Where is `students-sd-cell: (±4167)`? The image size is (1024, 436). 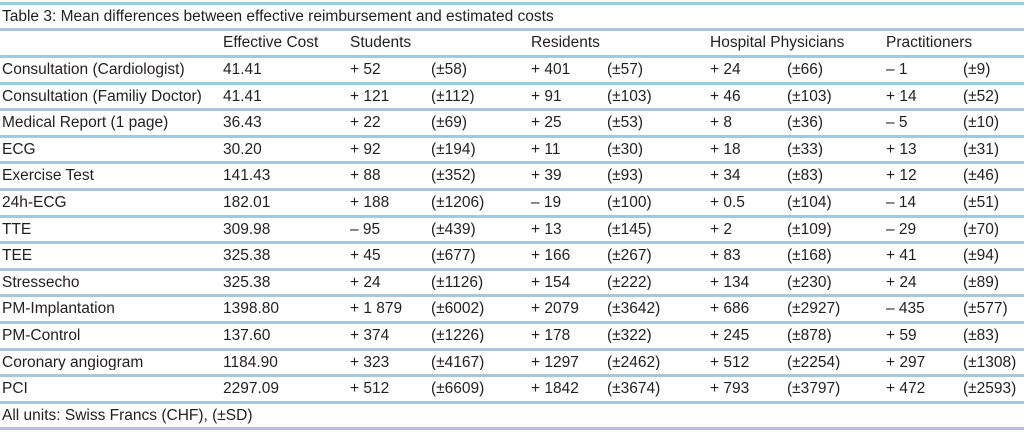 students-sd-cell: (±4167) is located at coordinates (458, 362).